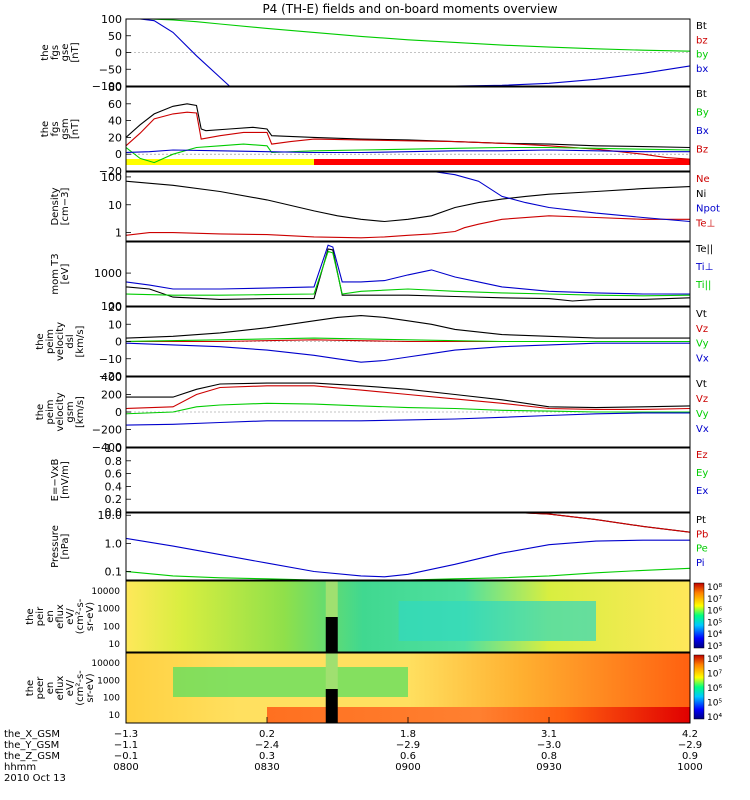  What do you see at coordinates (60, 341) in the screenshot?
I see `y-axis-label: velocity` at bounding box center [60, 341].